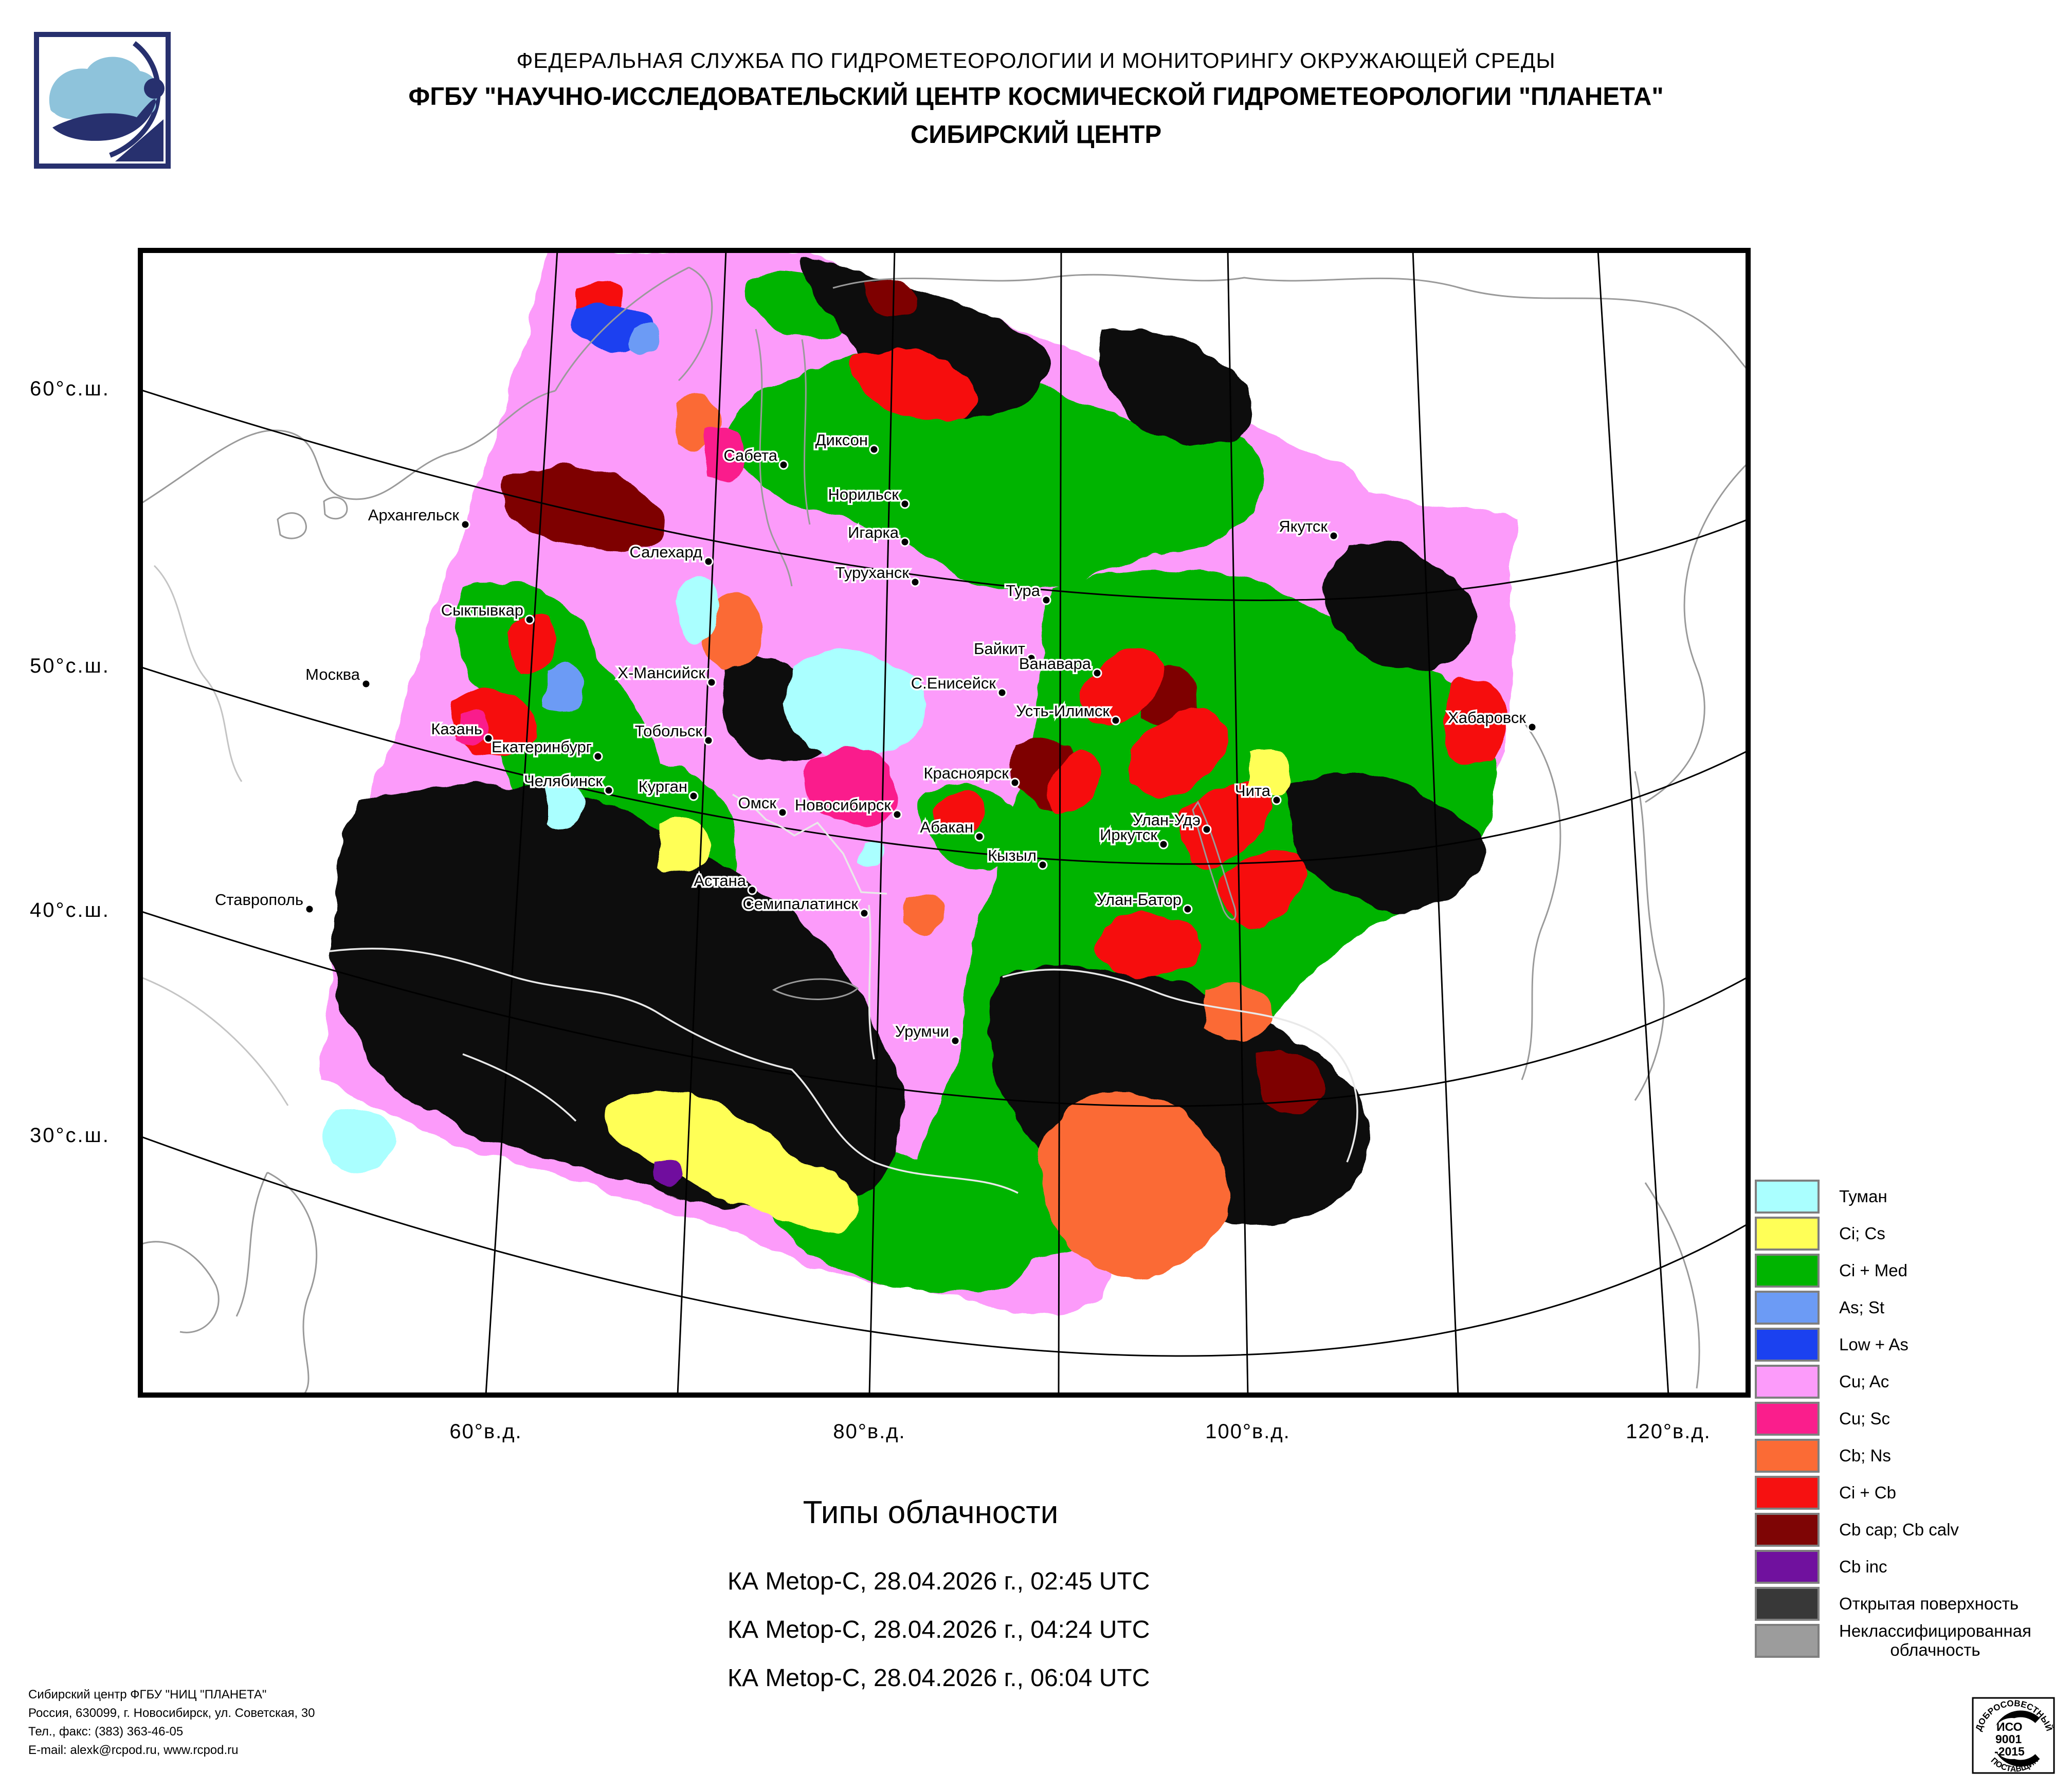 Image resolution: width=2072 pixels, height=1791 pixels. I want to click on iso-9001-badge: ДОБРОСОВЕСТНЫЙ ПОСТАВЩИК ИСО 9001 -2015, so click(2013, 1735).